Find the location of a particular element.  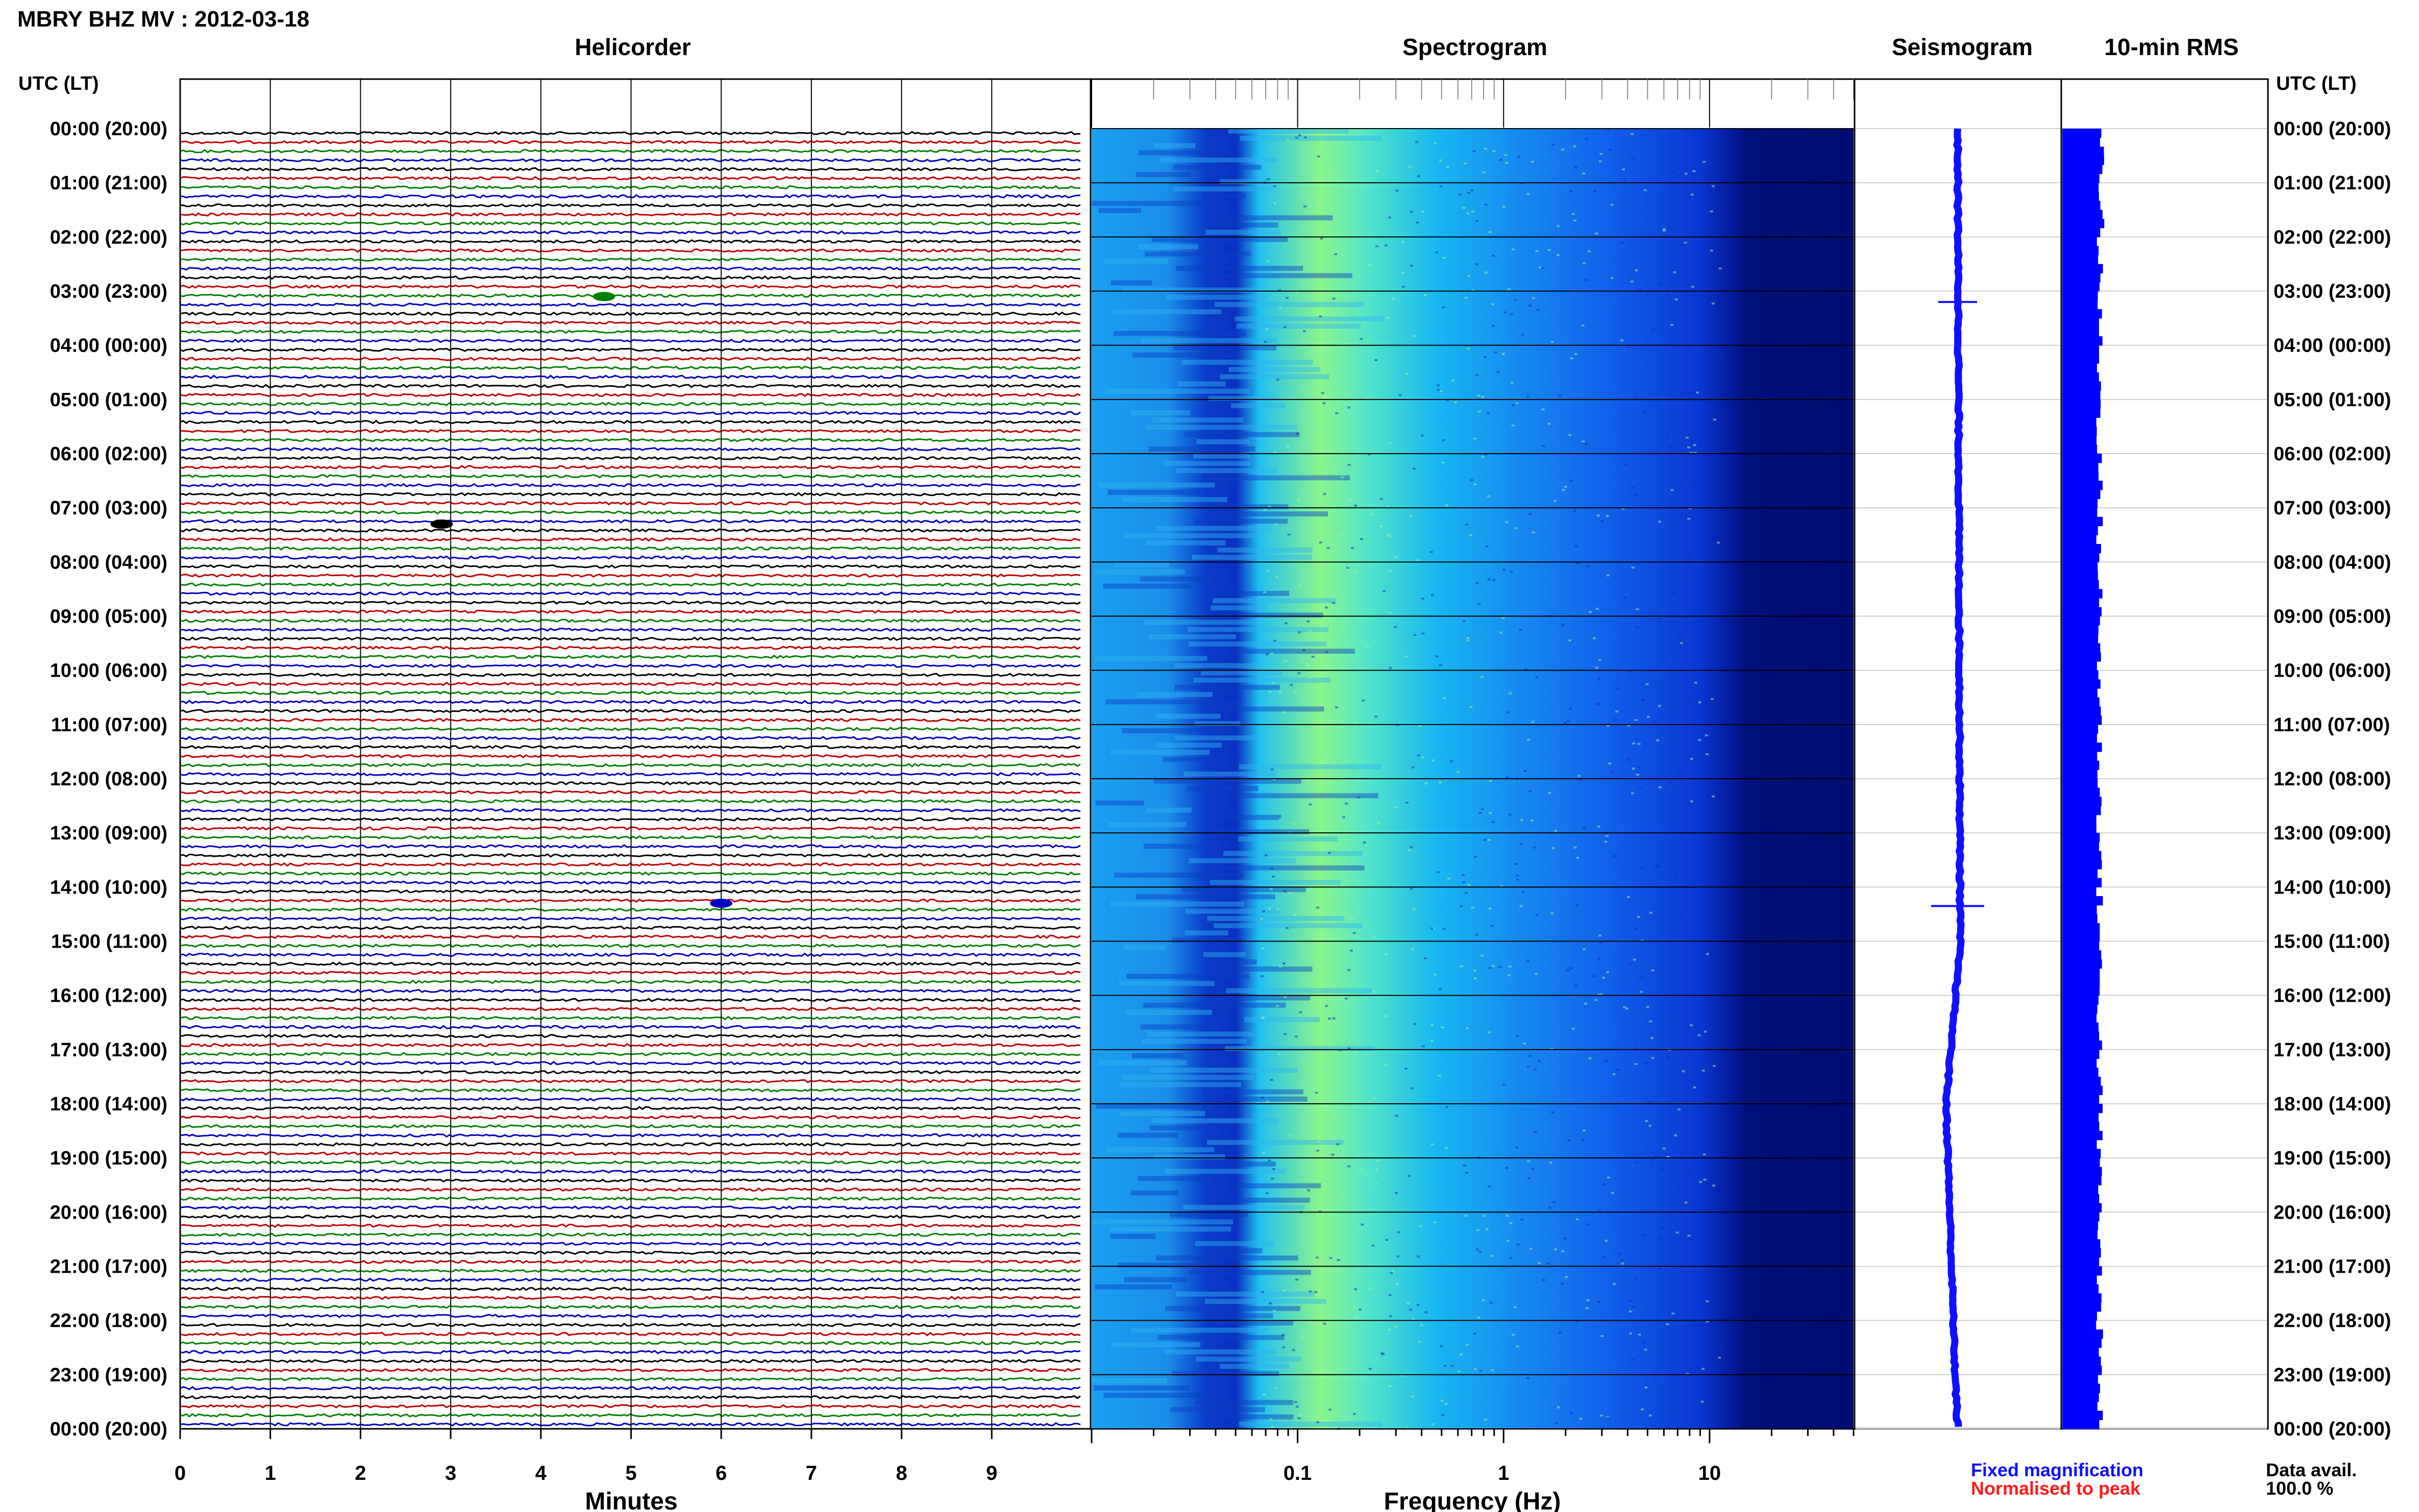

helicorder-title: Helicorder is located at coordinates (633, 47).